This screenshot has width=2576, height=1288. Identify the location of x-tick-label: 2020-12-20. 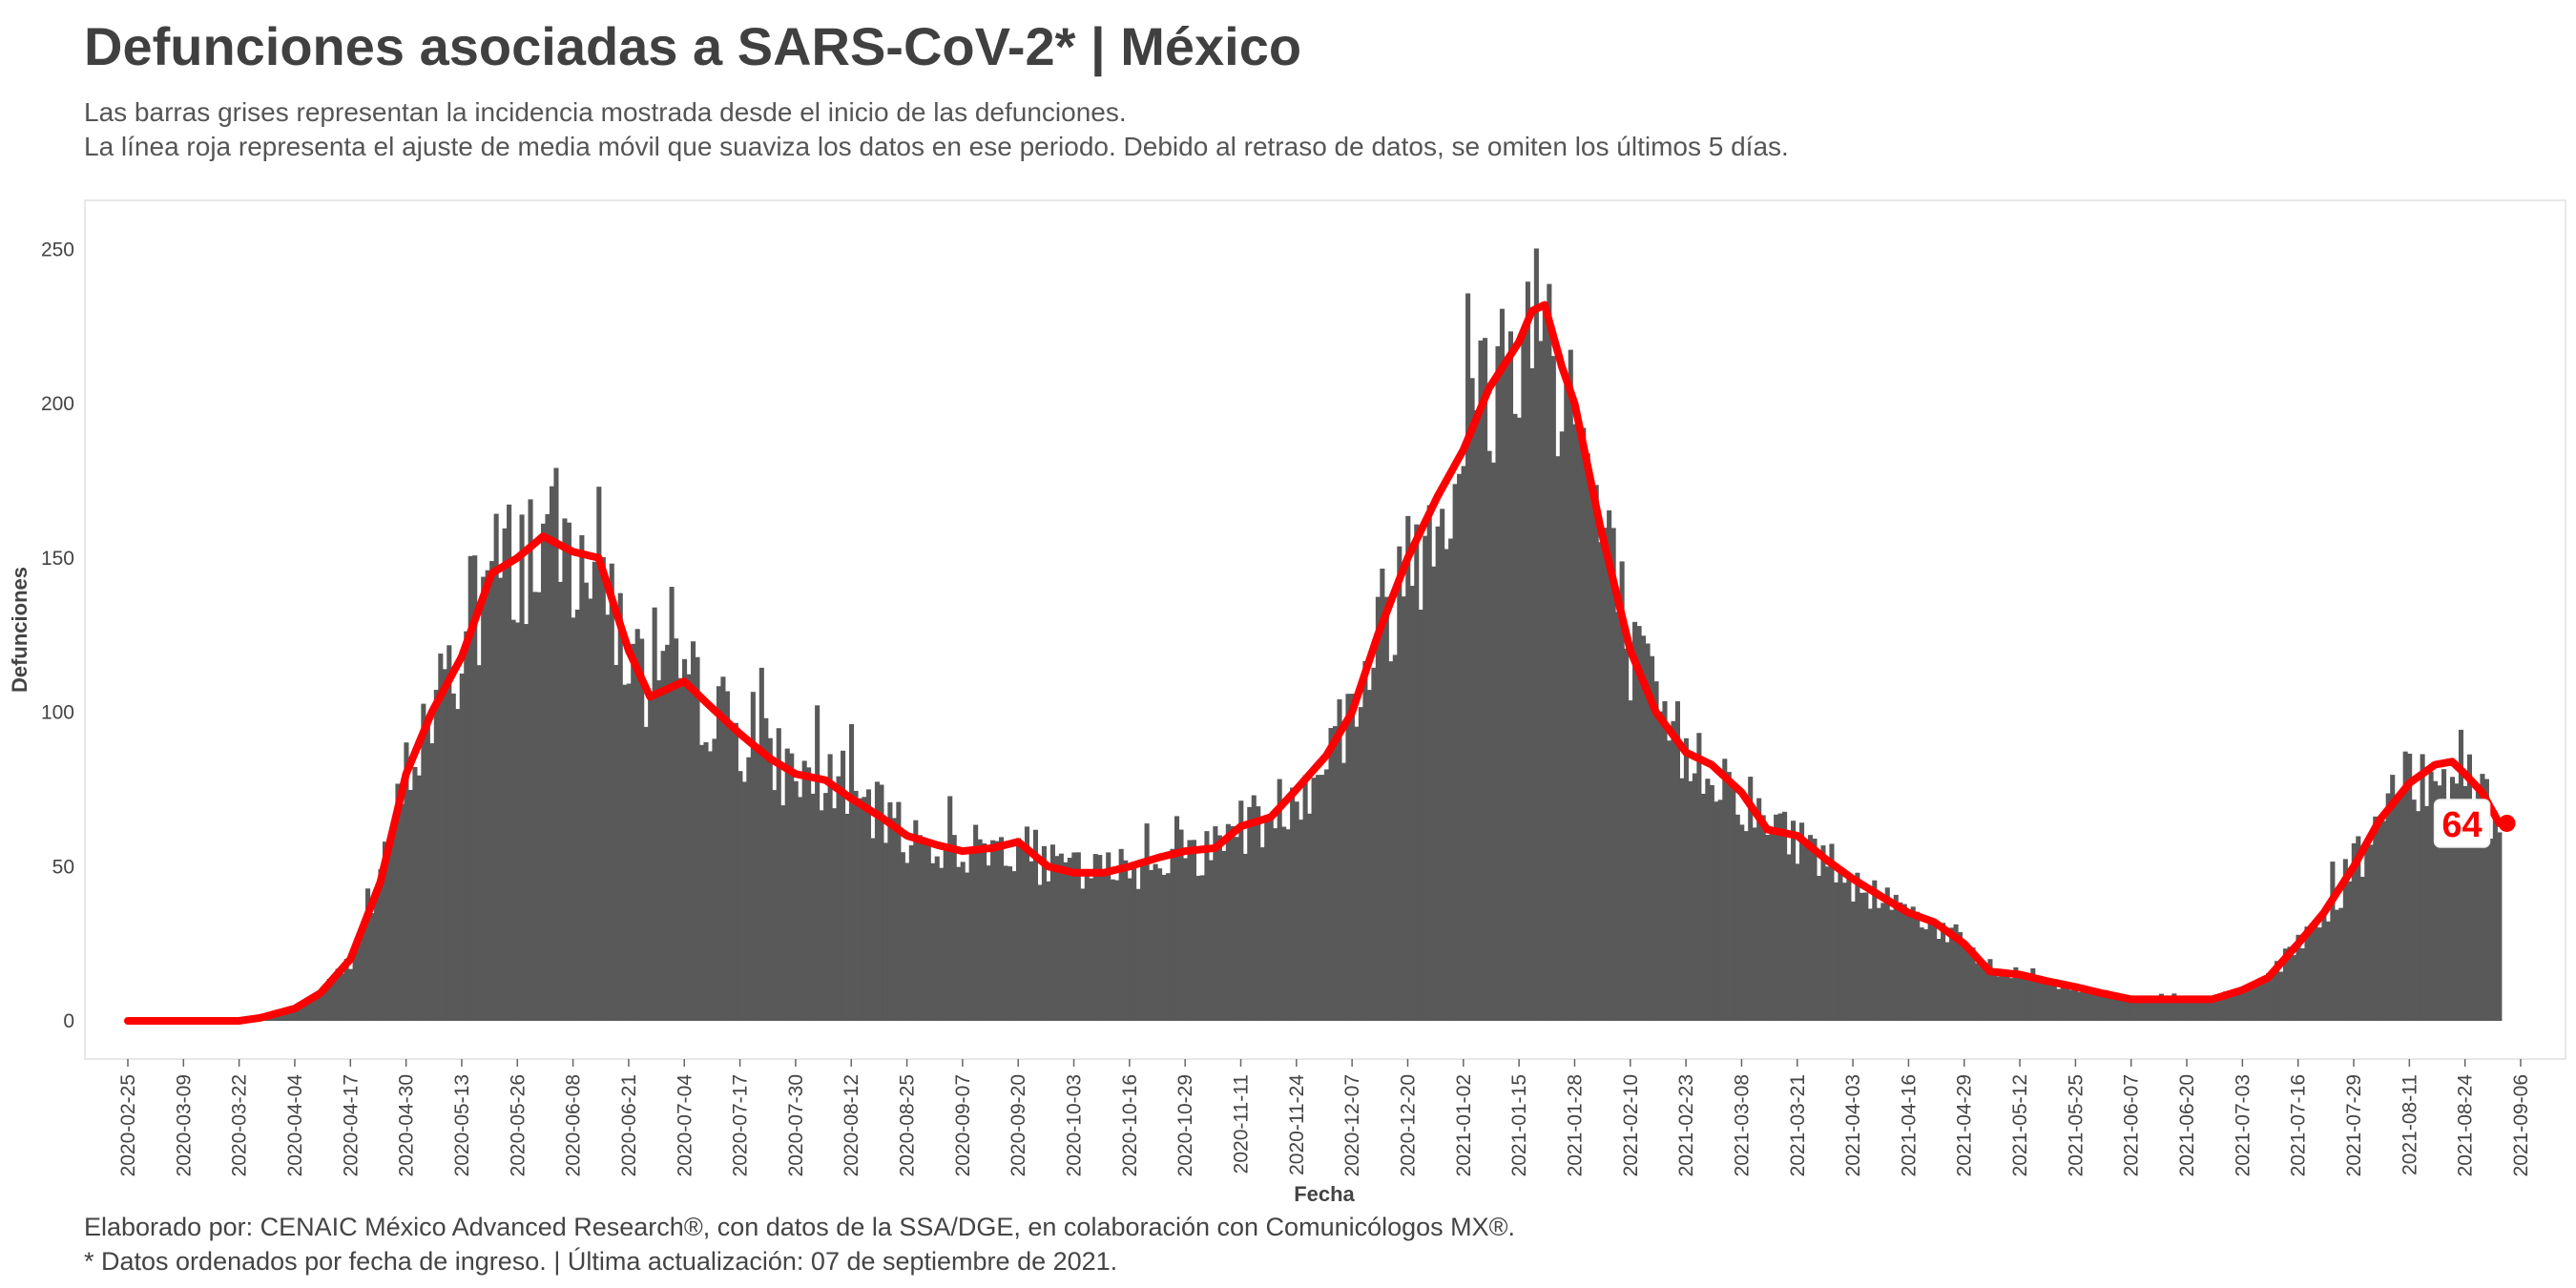
(1408, 1125).